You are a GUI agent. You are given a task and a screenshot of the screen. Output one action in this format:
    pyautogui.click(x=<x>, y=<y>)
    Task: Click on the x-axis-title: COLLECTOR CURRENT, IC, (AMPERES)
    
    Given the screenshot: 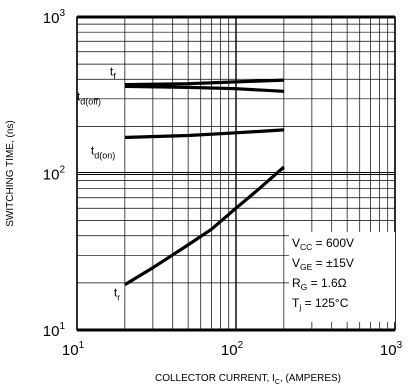 What is the action you would take?
    pyautogui.click(x=248, y=379)
    